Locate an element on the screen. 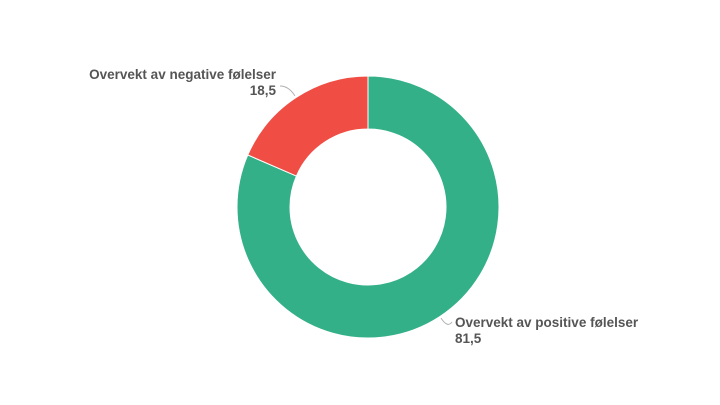 This screenshot has height=405, width=720. leader-lines is located at coordinates (366, 205).